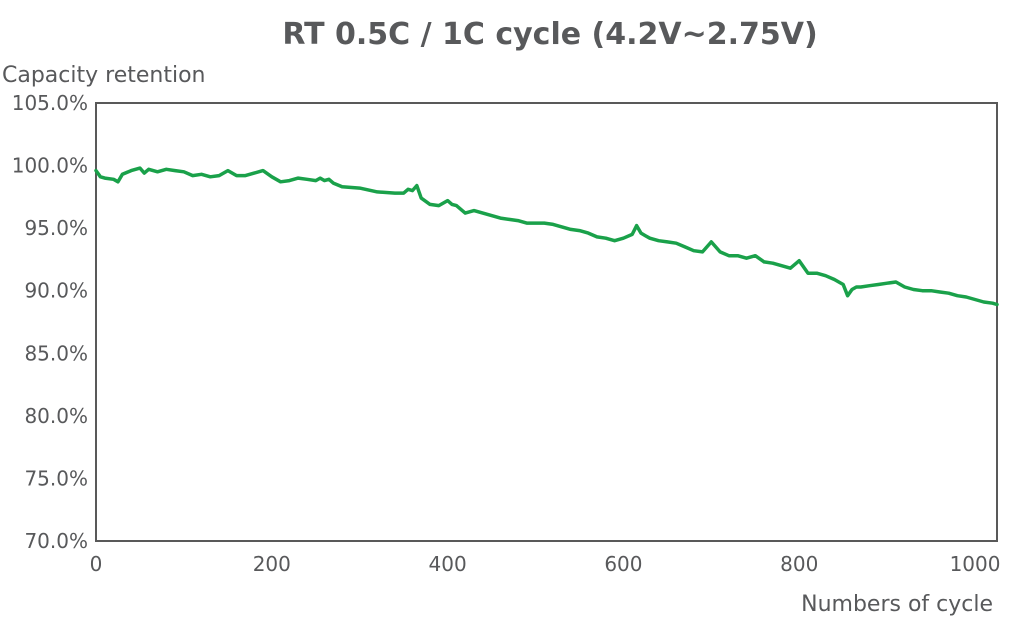  I want to click on x-axis-label: Numbers of cycle, so click(897, 604).